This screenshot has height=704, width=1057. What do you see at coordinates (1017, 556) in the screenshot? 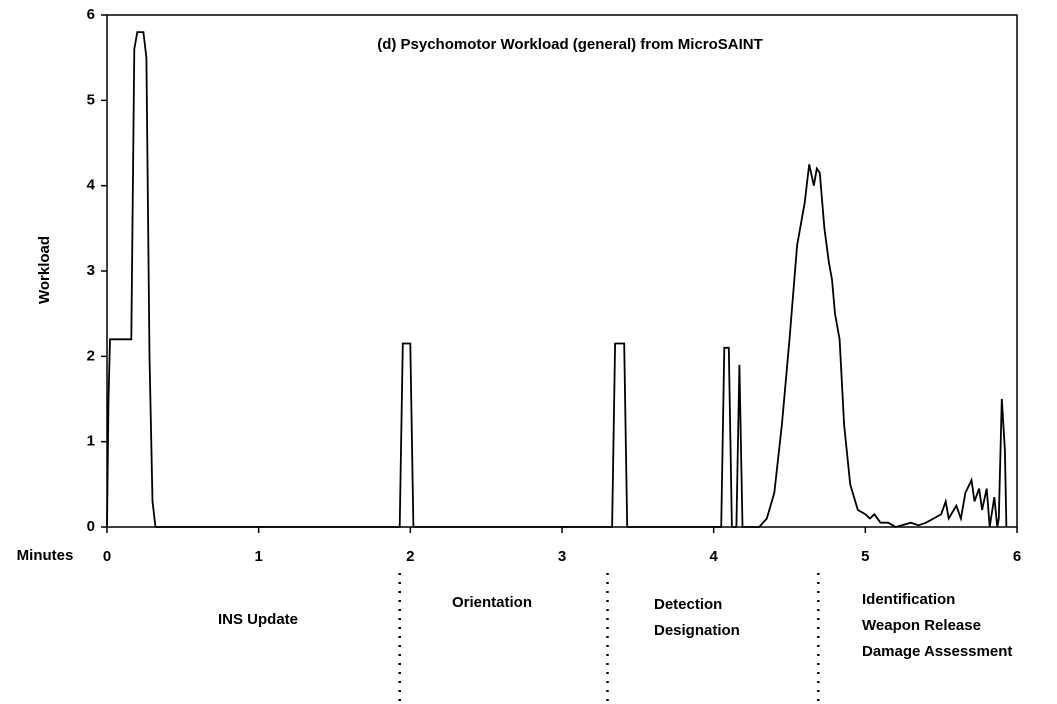
I see `x-tick-label: 6` at bounding box center [1017, 556].